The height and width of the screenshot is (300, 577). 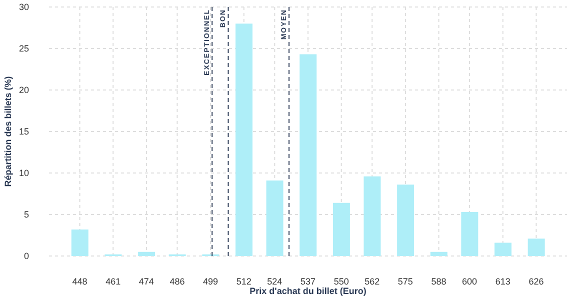 I want to click on y-tick-label: 15, so click(x=23, y=131).